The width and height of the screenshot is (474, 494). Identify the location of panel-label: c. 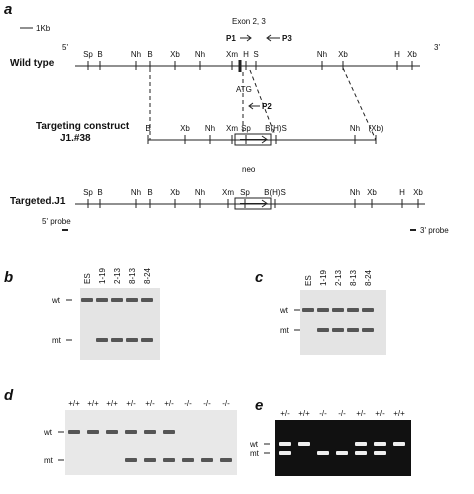
(259, 277).